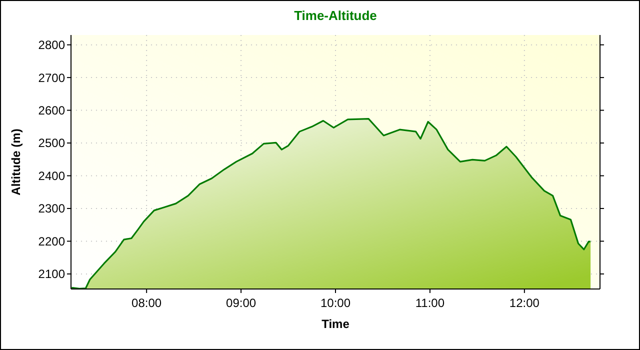 The height and width of the screenshot is (350, 640). What do you see at coordinates (241, 303) in the screenshot?
I see `x-tick-label: 09:00` at bounding box center [241, 303].